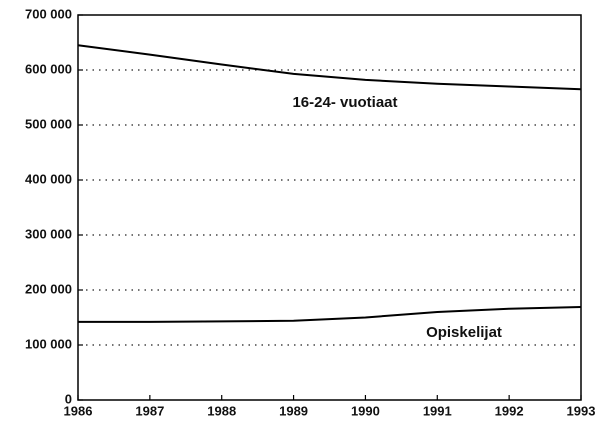  I want to click on y-tick-label: 100 000, so click(48, 343).